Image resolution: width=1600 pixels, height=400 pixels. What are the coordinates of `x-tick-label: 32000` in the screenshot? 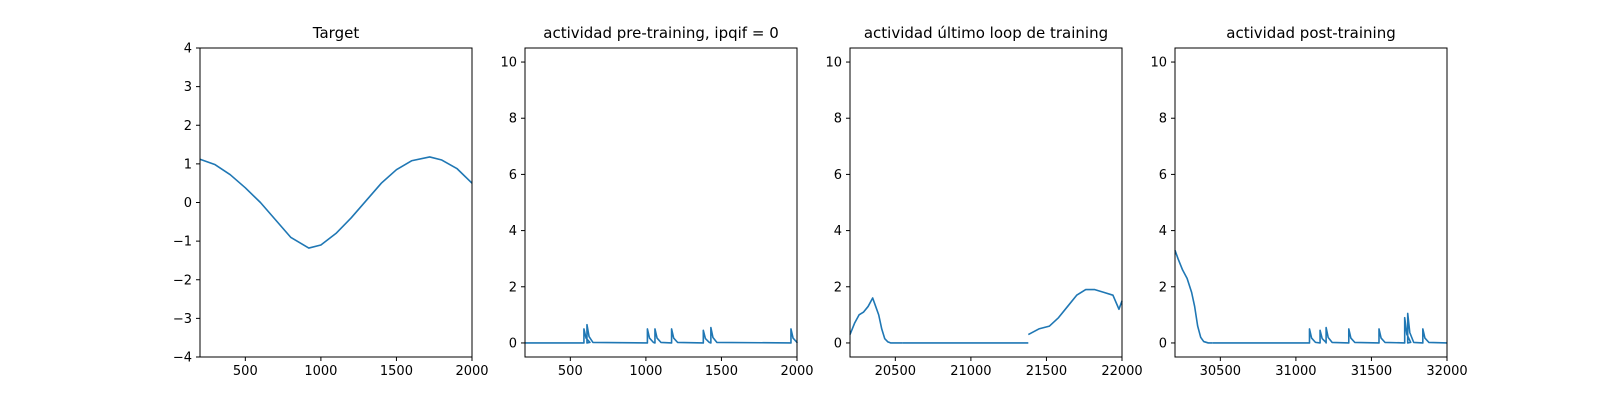 It's located at (1446, 371).